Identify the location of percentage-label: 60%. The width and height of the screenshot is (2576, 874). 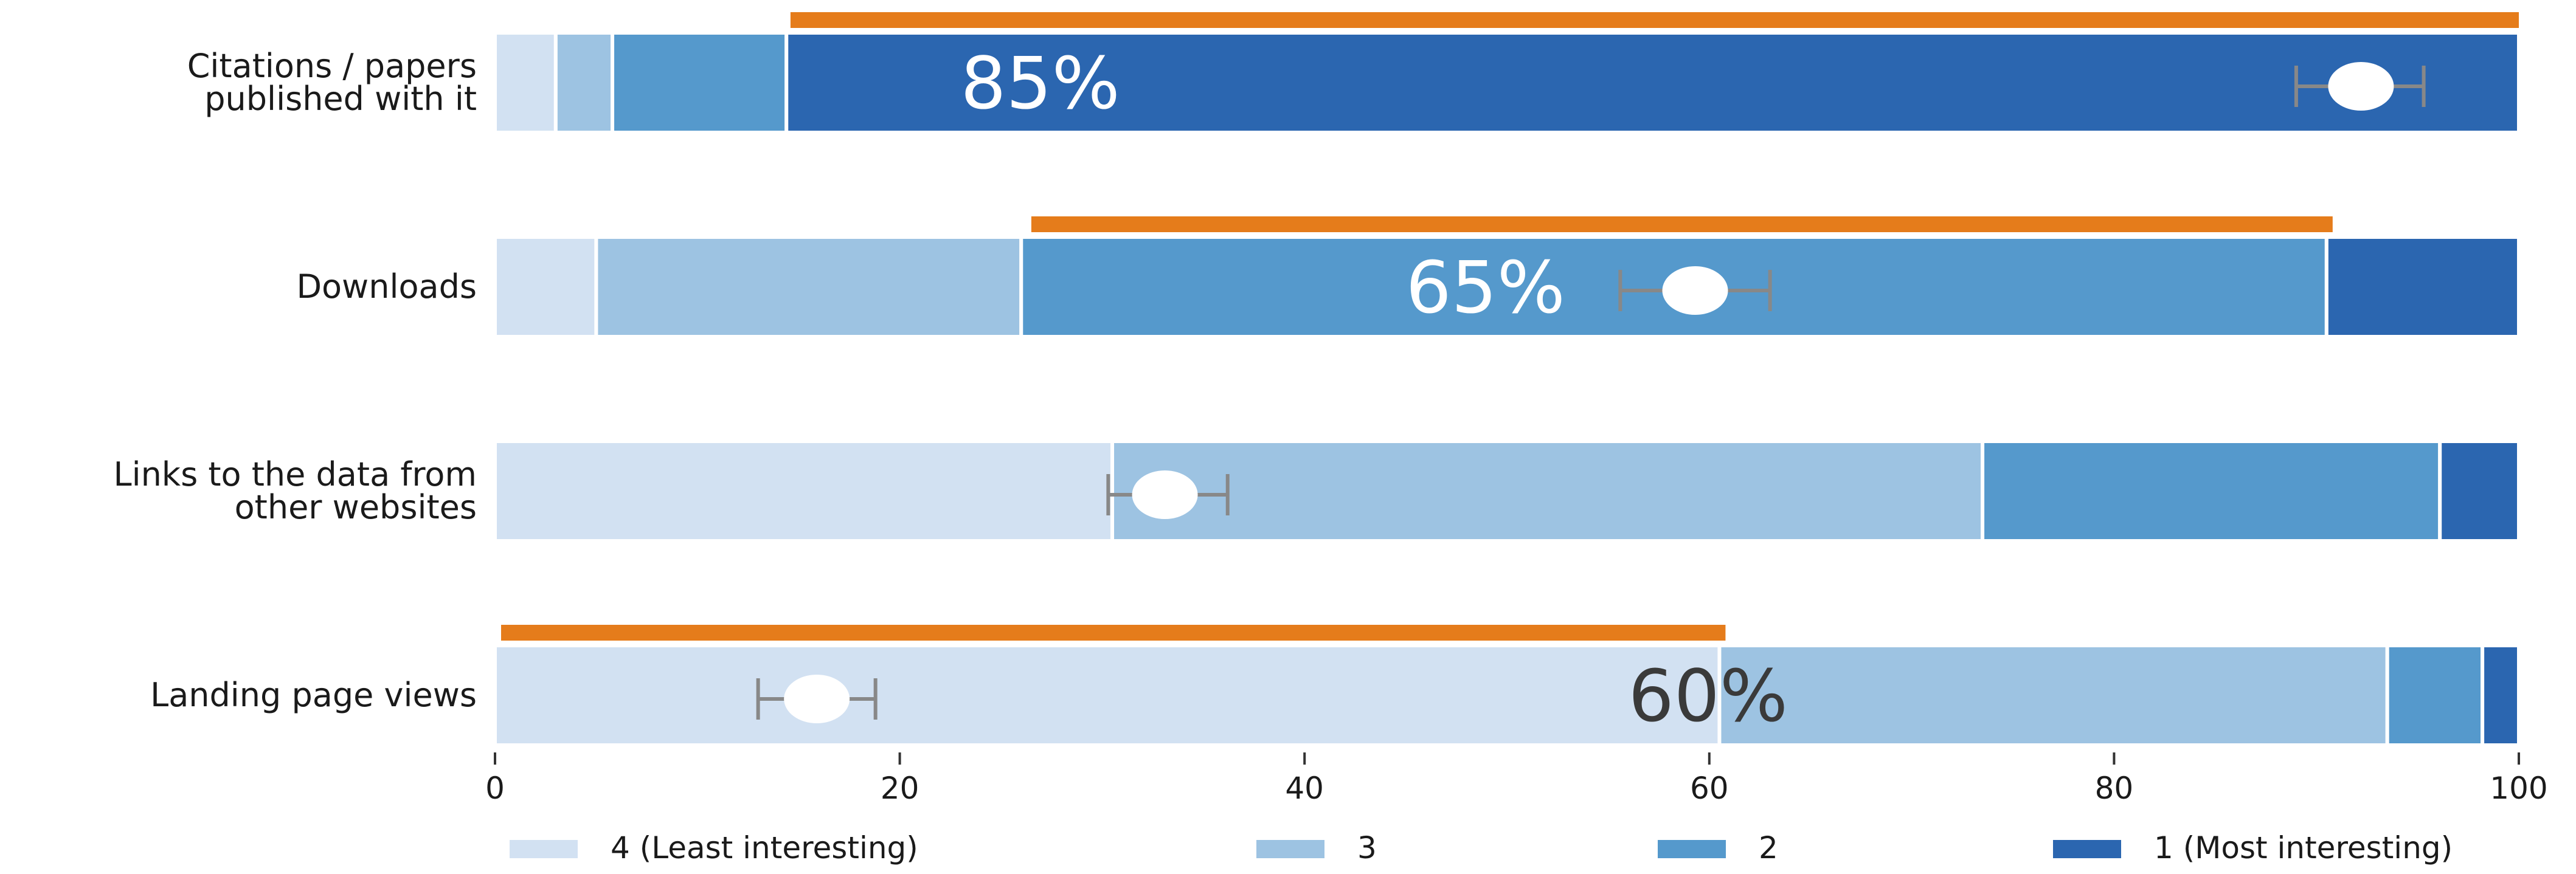
(1708, 696).